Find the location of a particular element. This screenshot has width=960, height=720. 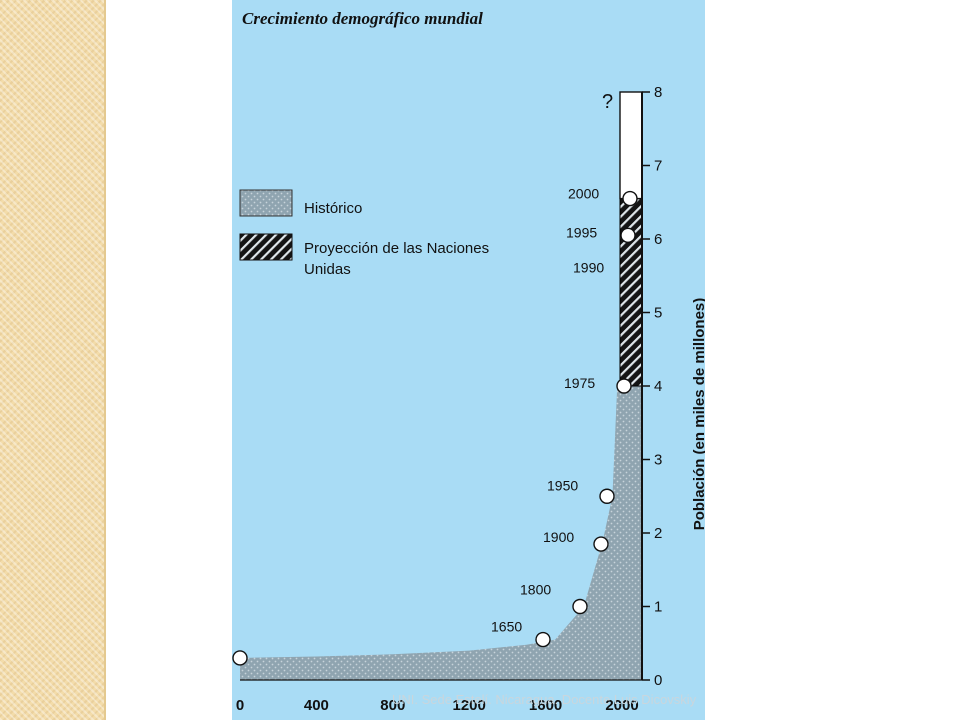

y-tick-label: 6 is located at coordinates (658, 239).